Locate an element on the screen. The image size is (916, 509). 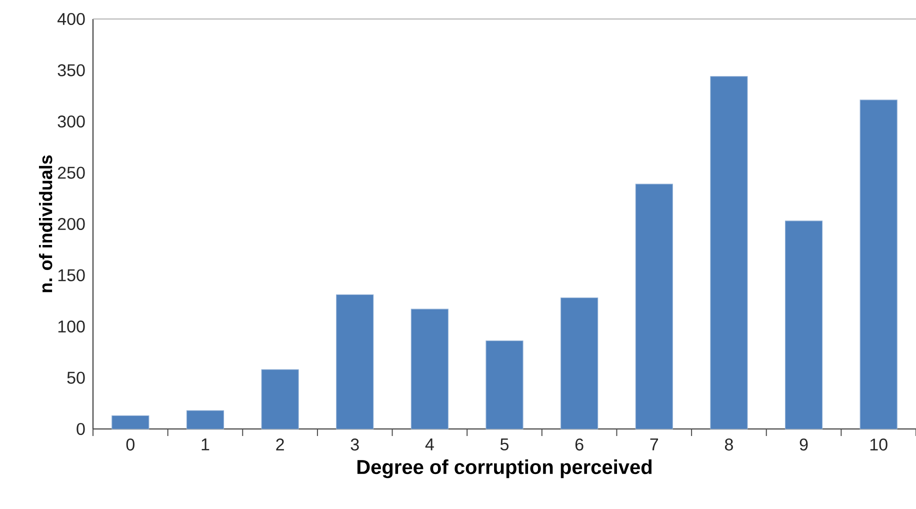
x-tick-label: 3 is located at coordinates (354, 444).